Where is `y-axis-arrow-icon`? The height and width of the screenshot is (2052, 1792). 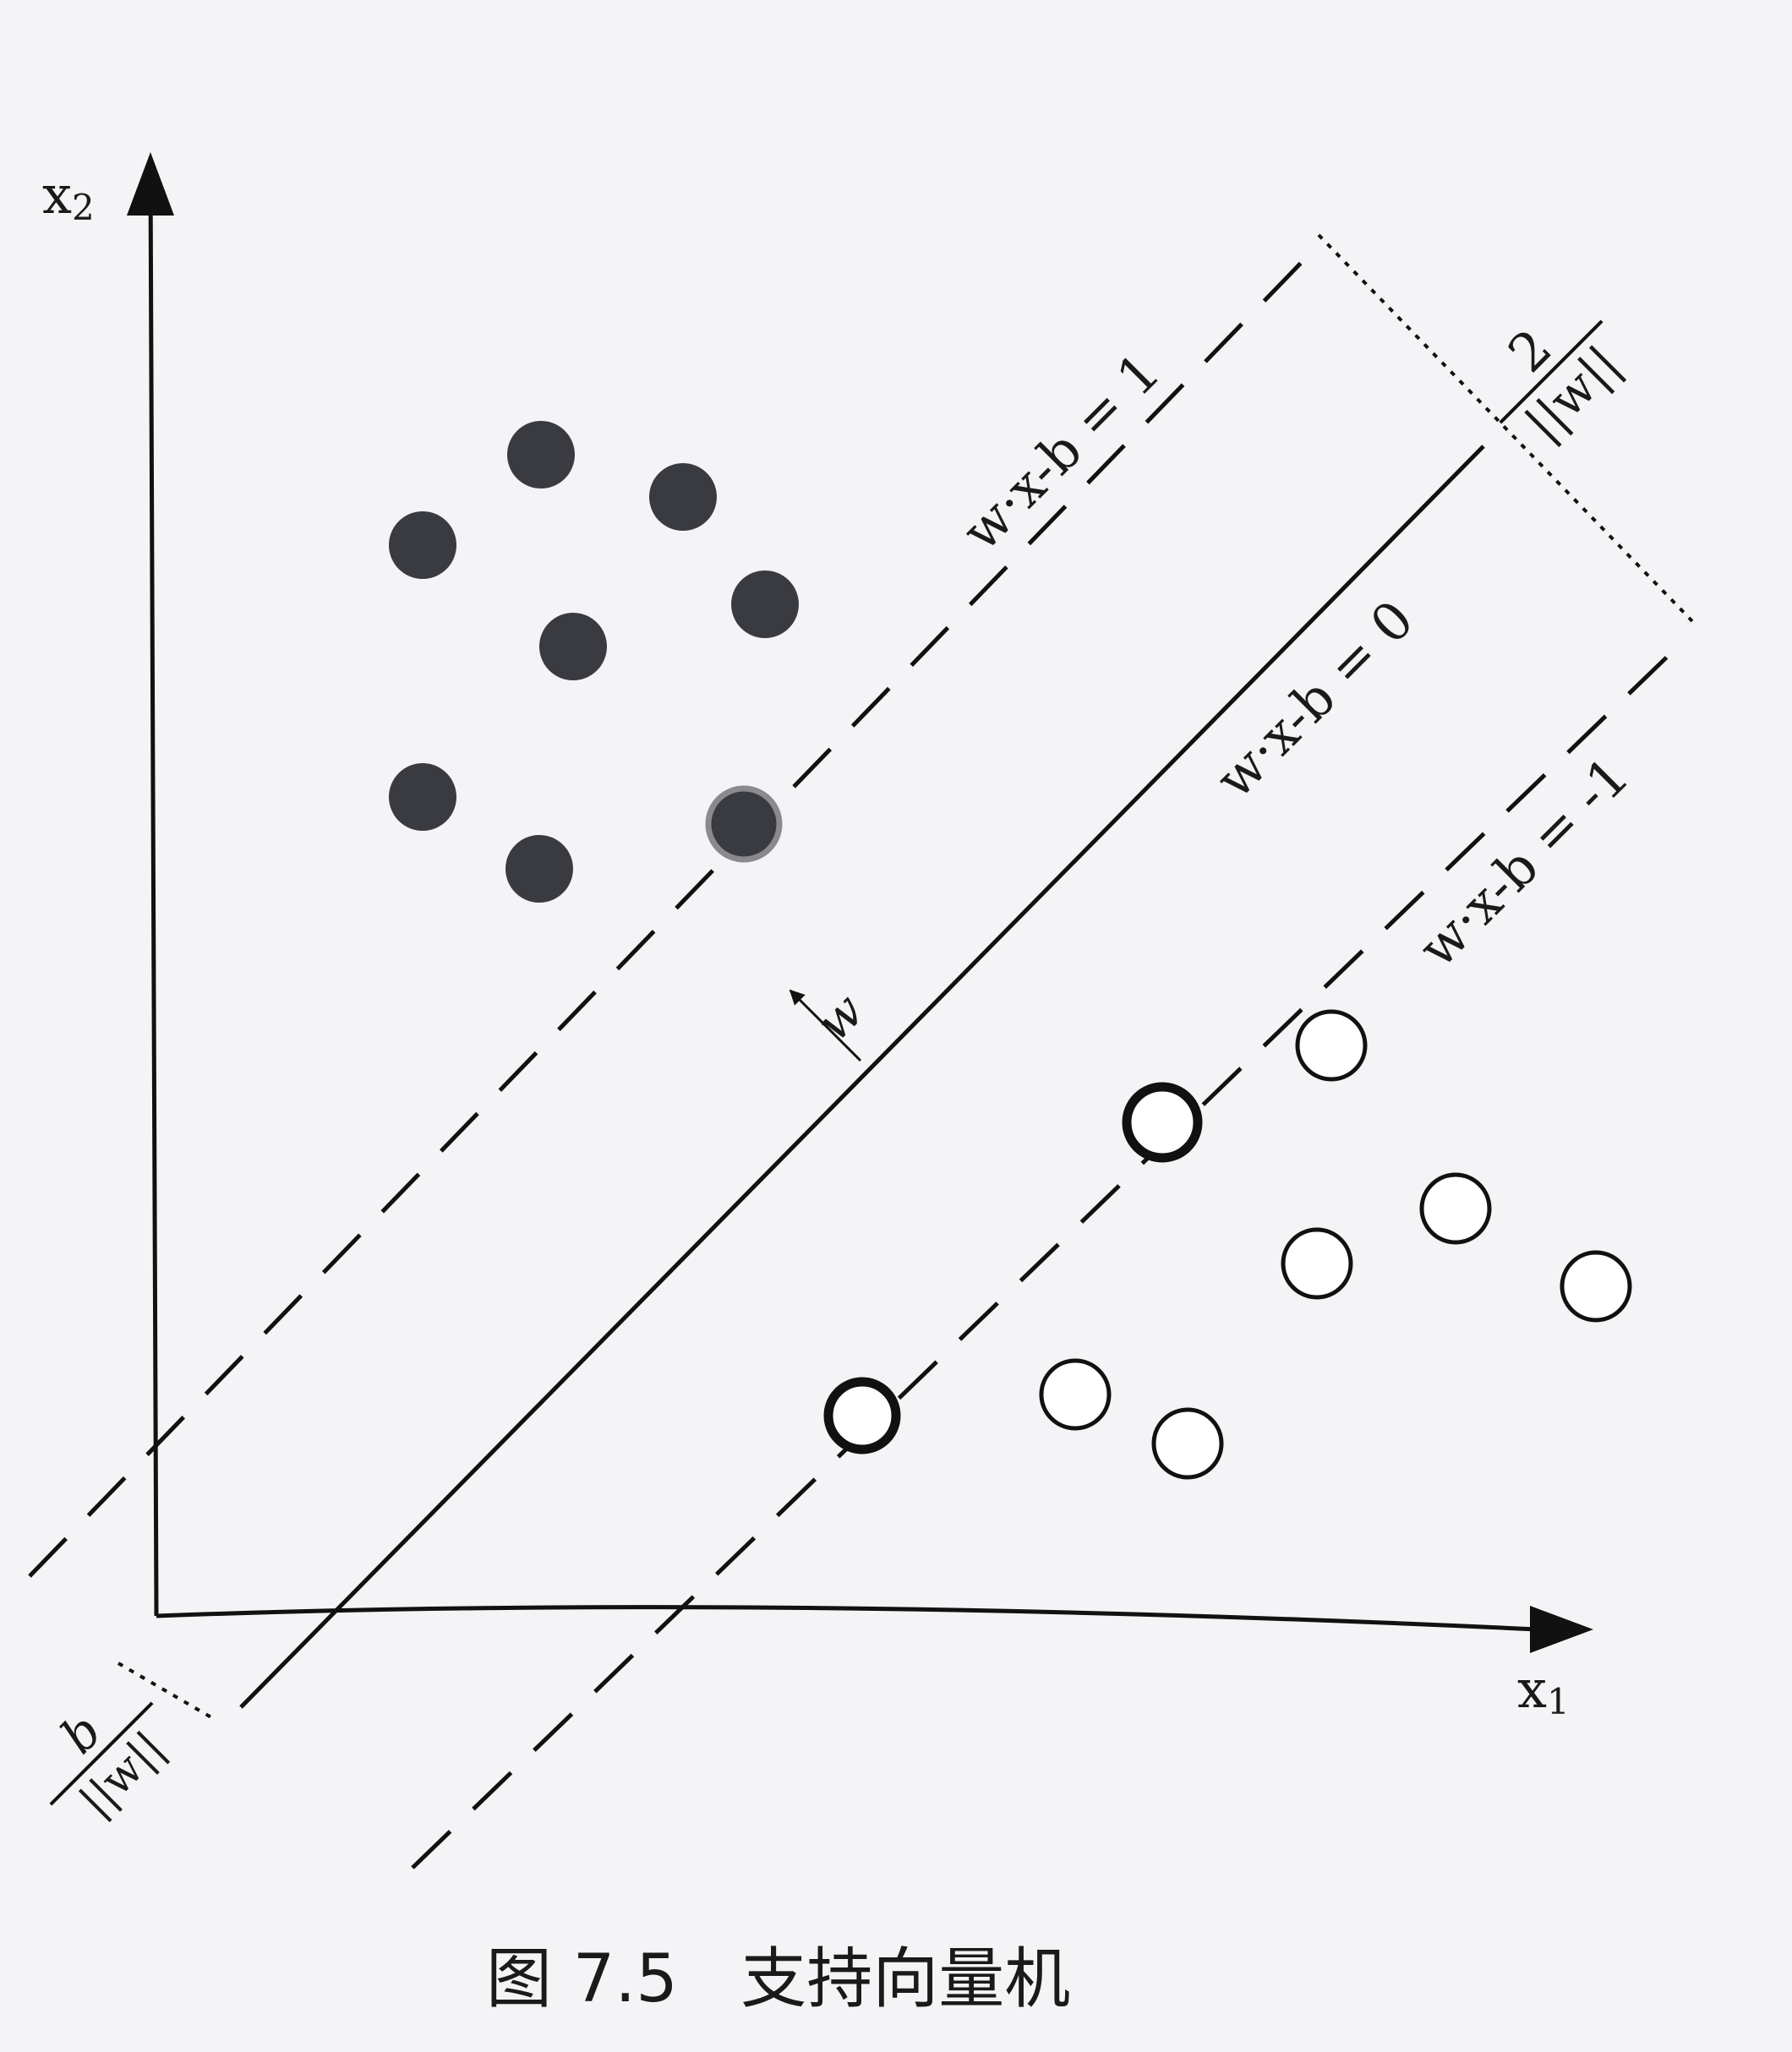 y-axis-arrow-icon is located at coordinates (150, 184).